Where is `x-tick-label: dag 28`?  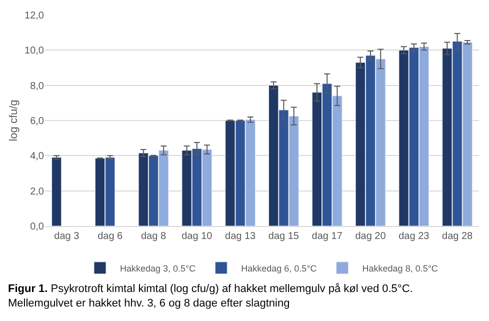
x-tick-label: dag 28 is located at coordinates (458, 236).